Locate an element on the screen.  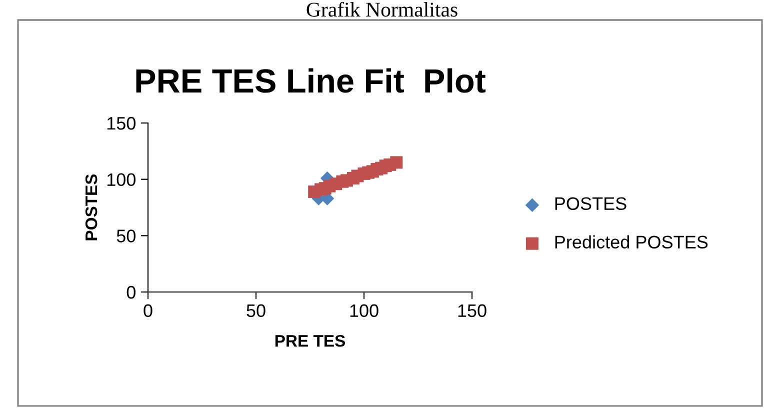
legend-label: Predicted POSTES is located at coordinates (631, 241).